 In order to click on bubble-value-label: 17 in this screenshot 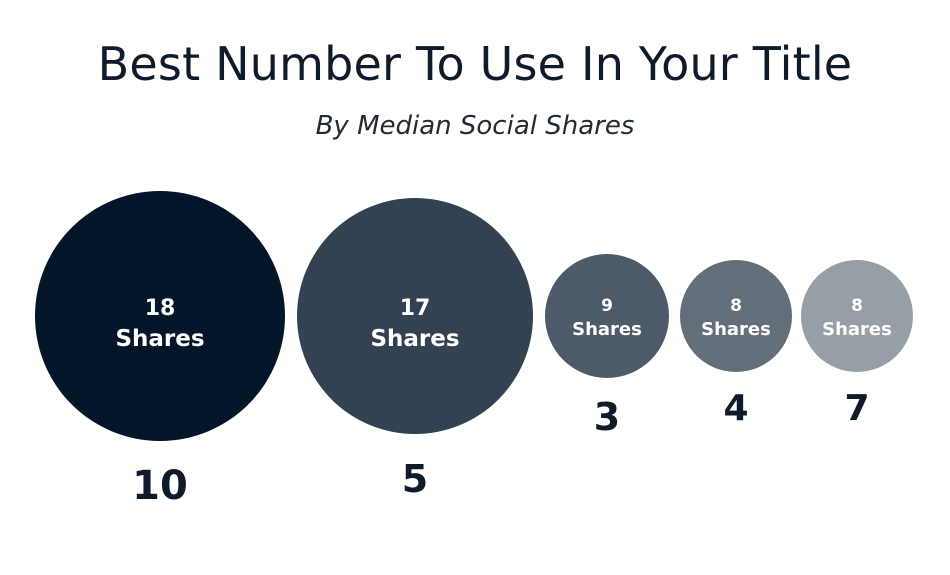, I will do `click(415, 308)`.